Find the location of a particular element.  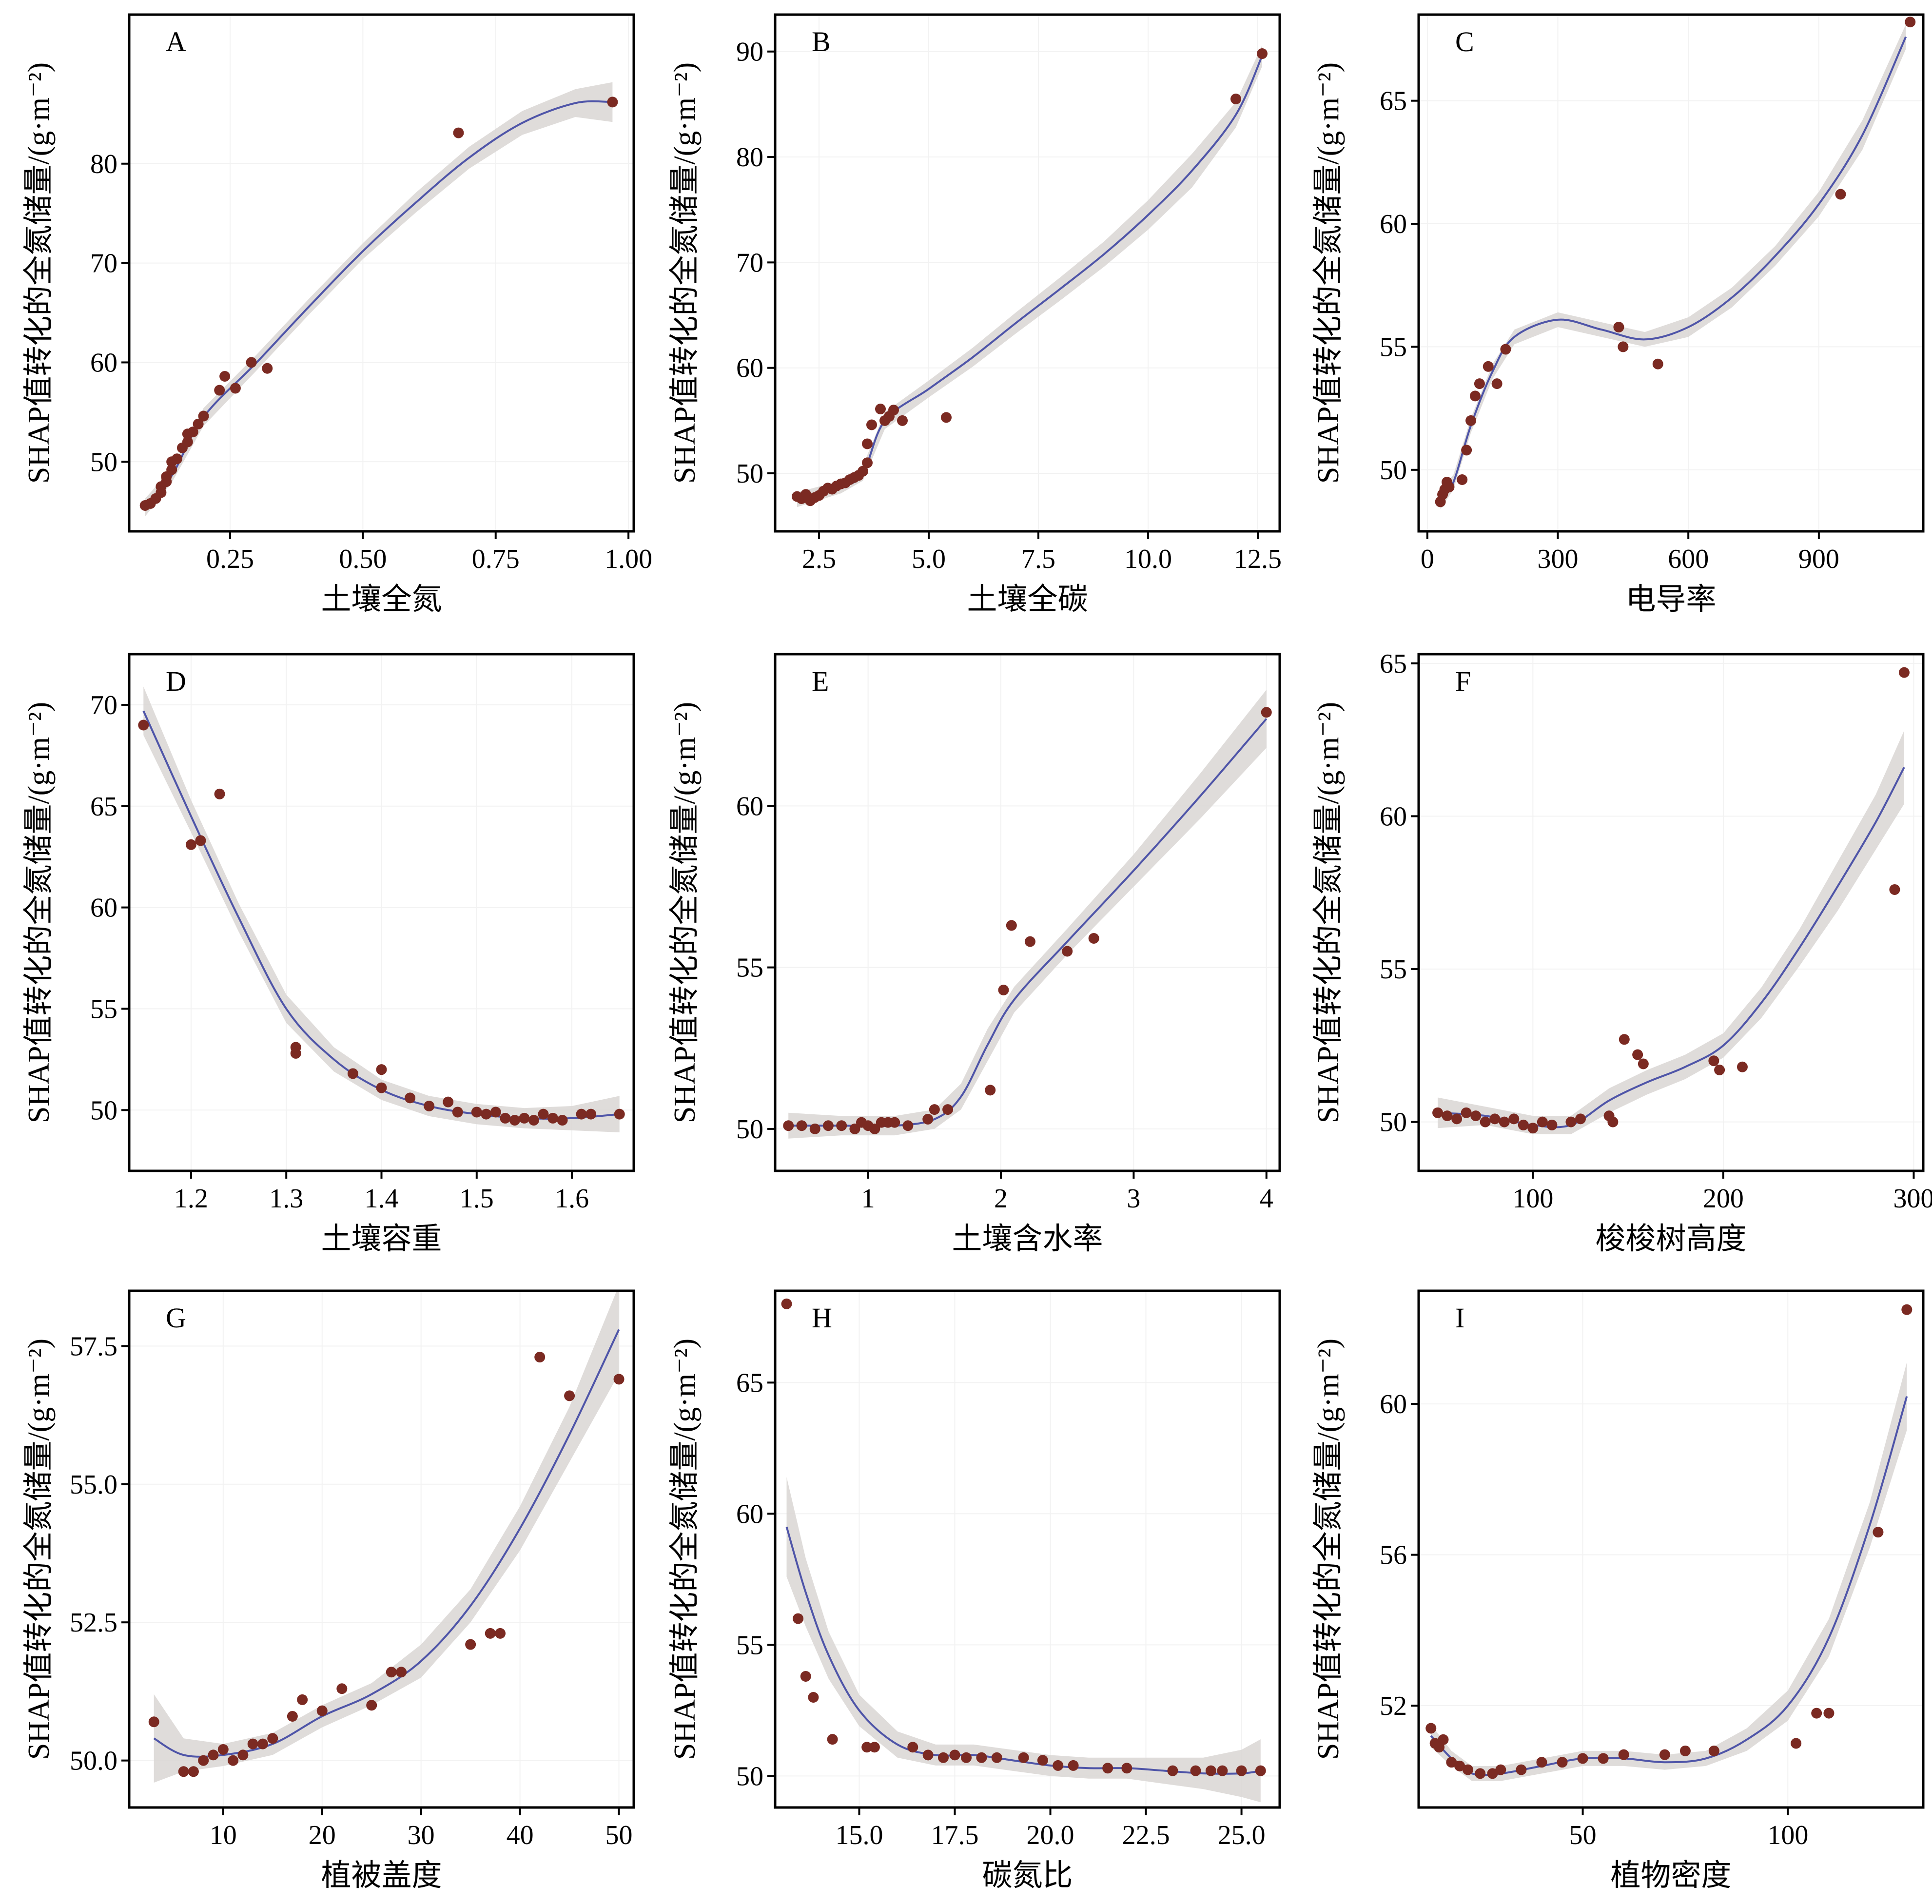

y-tick-label: 65 is located at coordinates (103, 807).